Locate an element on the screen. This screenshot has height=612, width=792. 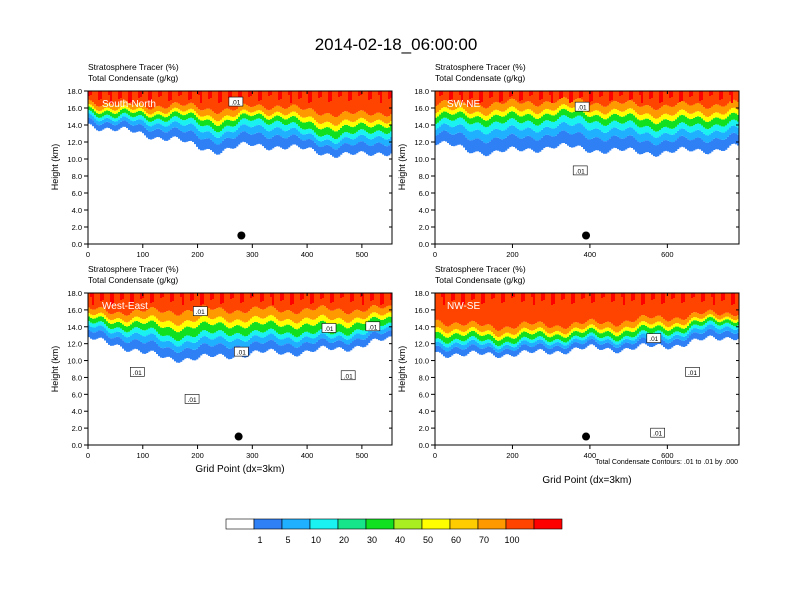
x-tick-label: 100 is located at coordinates (143, 455).